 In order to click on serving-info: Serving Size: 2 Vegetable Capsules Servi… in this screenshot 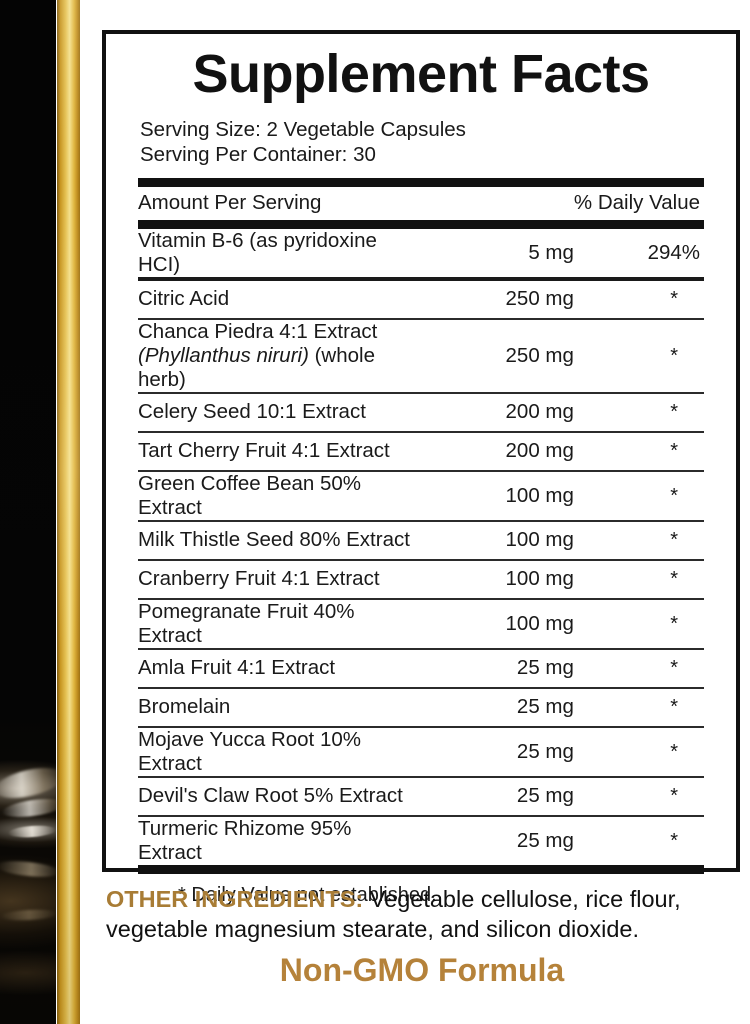, I will do `click(438, 142)`.